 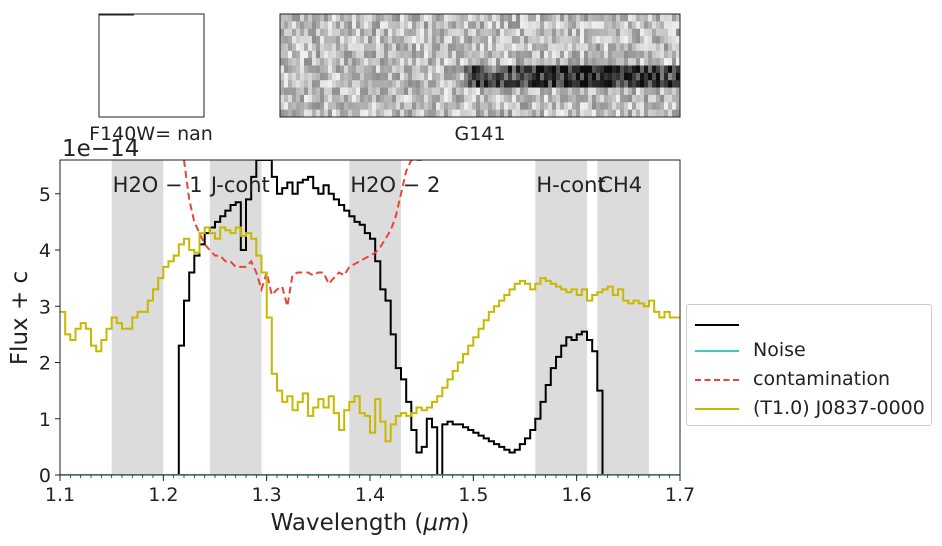 I want to click on x-tick-label-0: 1.1, so click(x=60, y=495).